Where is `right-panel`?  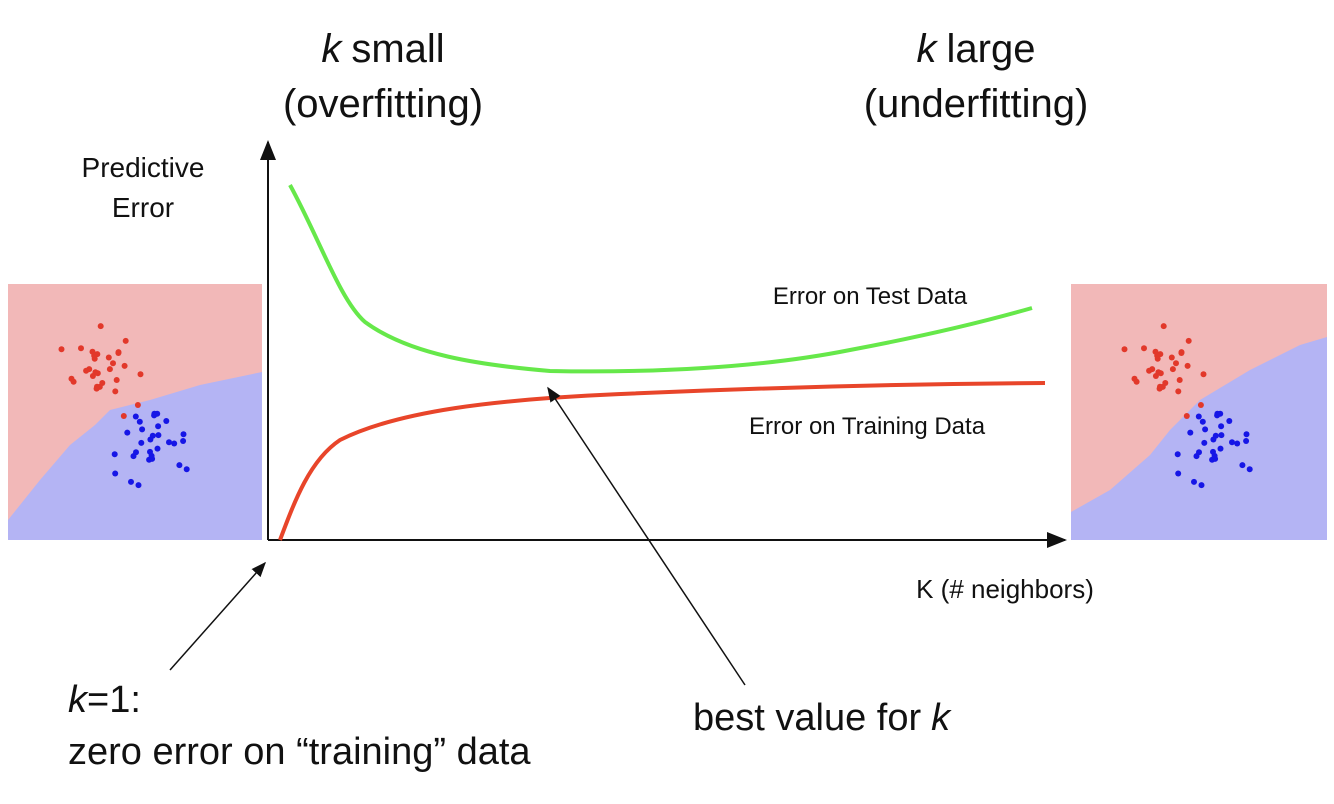
right-panel is located at coordinates (1199, 412).